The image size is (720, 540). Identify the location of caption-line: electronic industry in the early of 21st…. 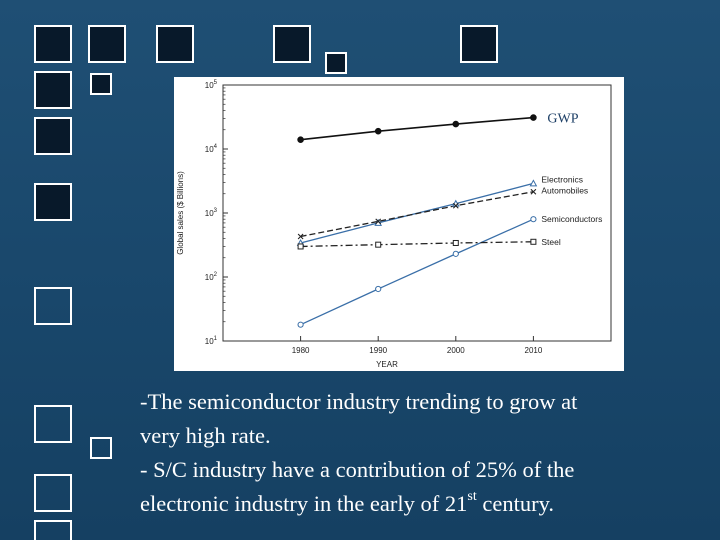
(422, 504).